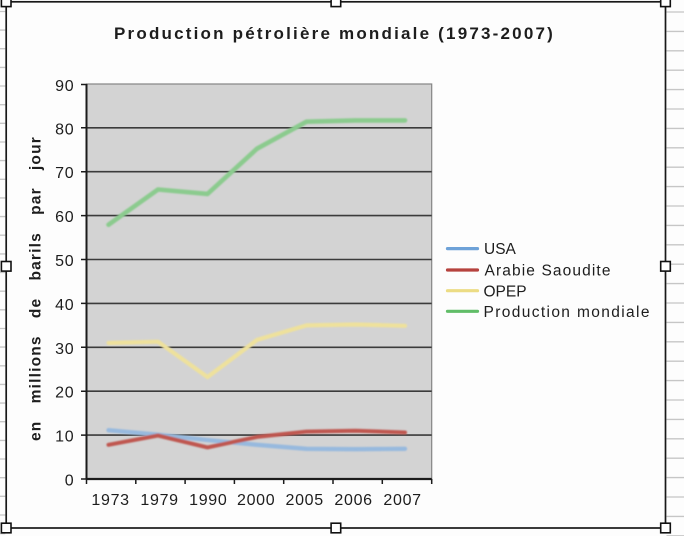  Describe the element at coordinates (548, 271) in the screenshot. I see `svg-text: Arabie Saoudite` at that location.